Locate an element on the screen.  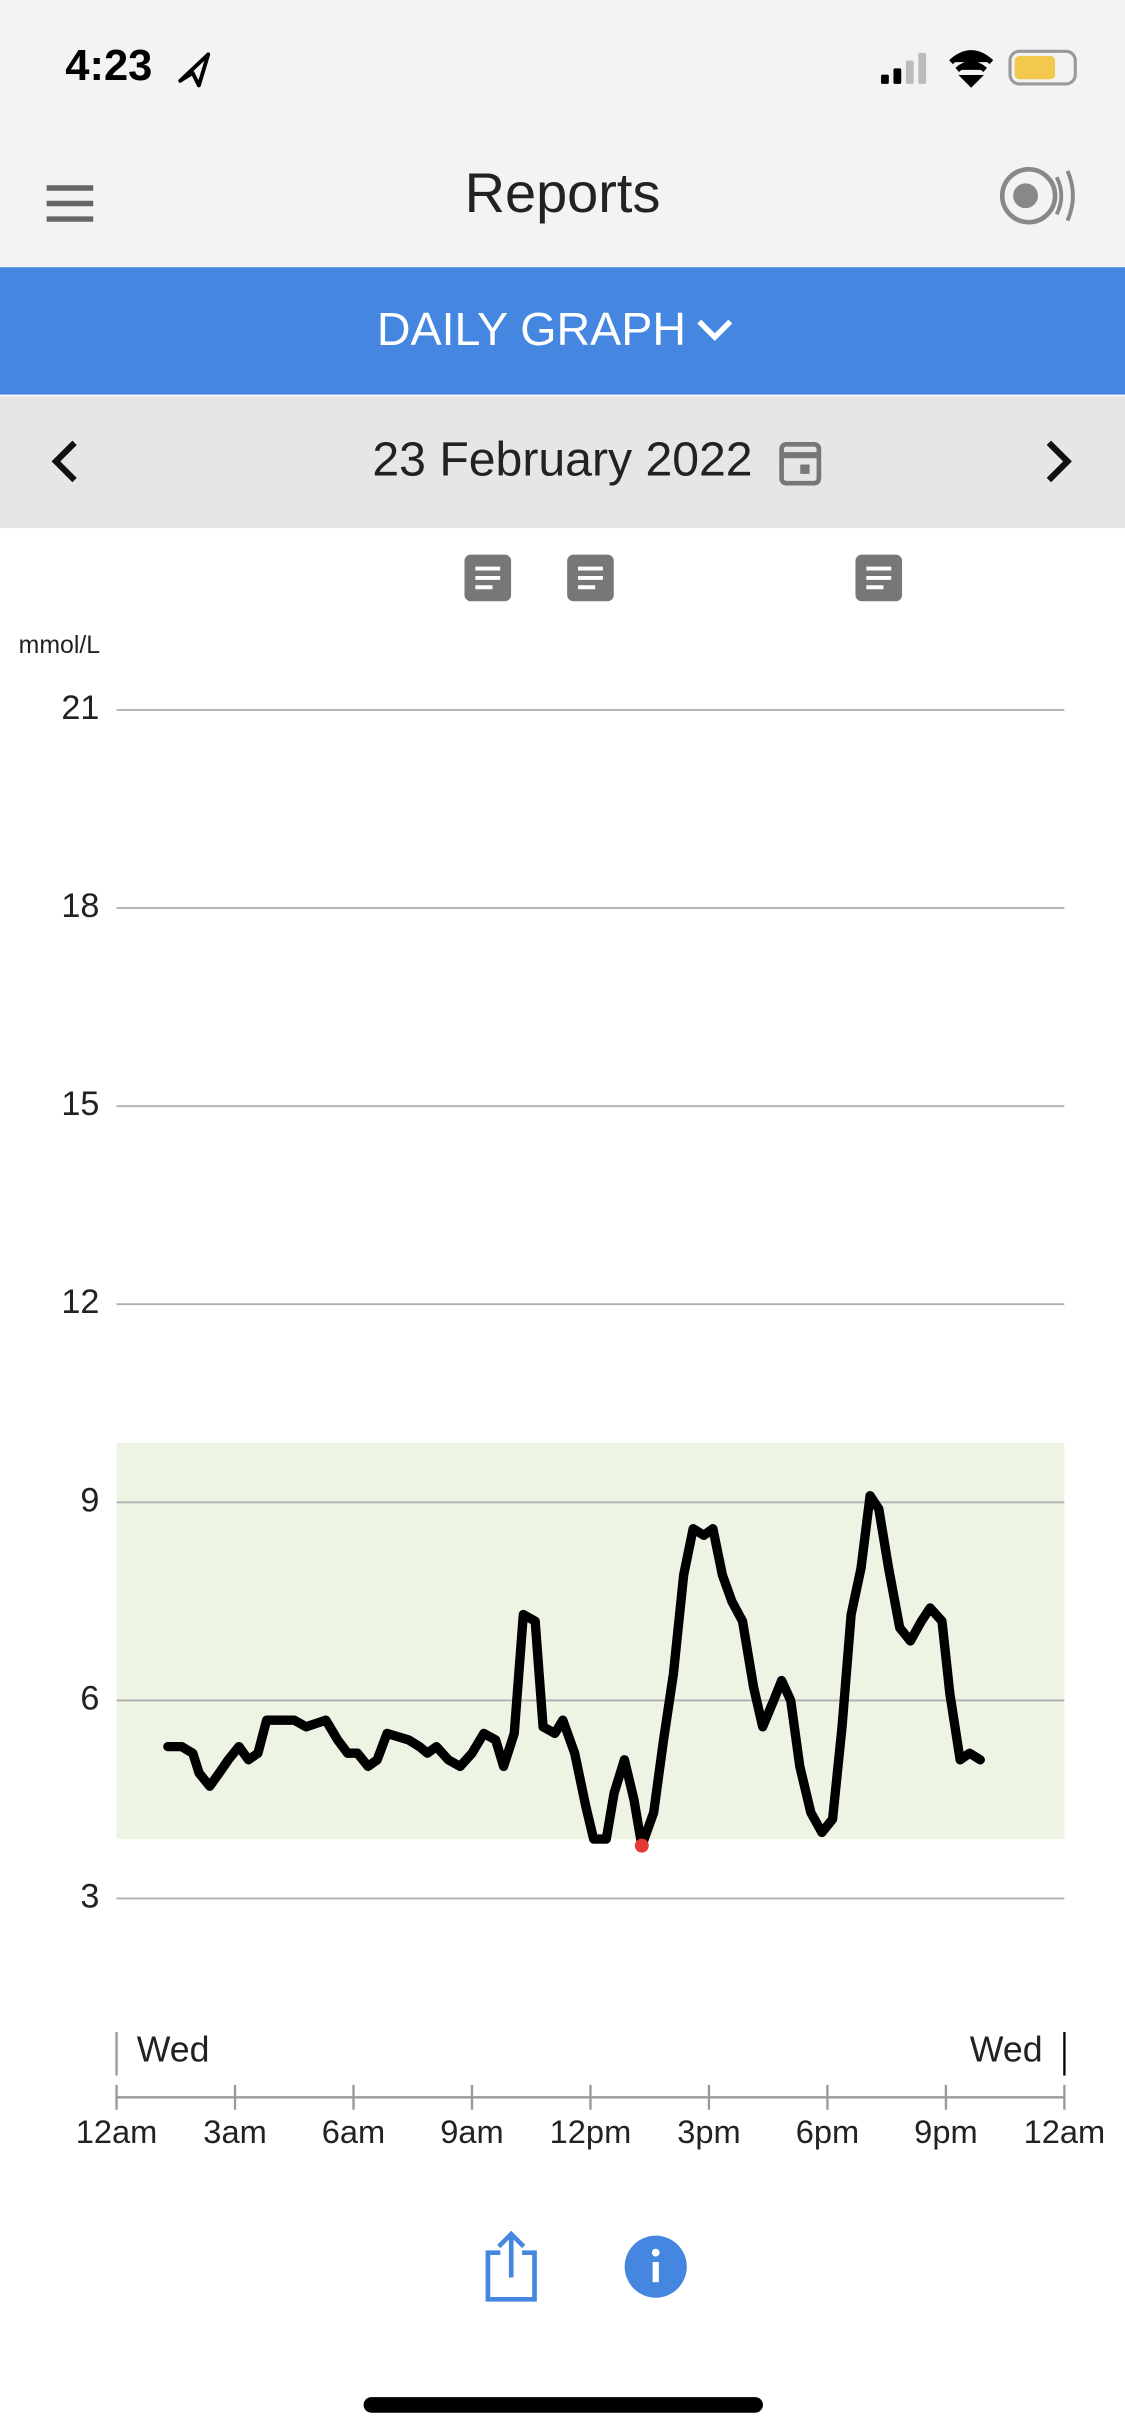
x-tick-label: 3am is located at coordinates (234, 2131).